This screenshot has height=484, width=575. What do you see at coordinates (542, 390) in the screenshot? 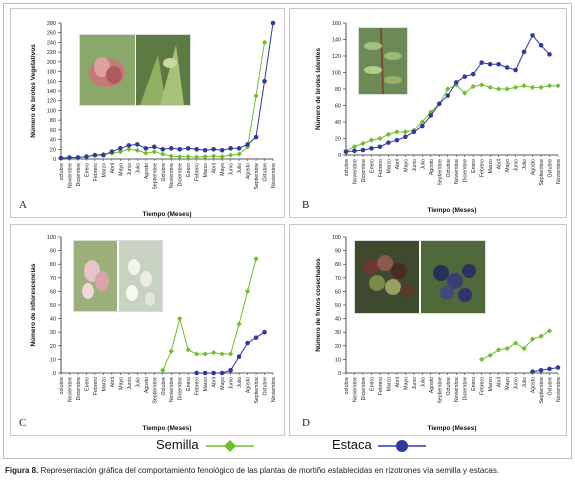
I see `x-tick-label: Septiembre` at bounding box center [542, 390].